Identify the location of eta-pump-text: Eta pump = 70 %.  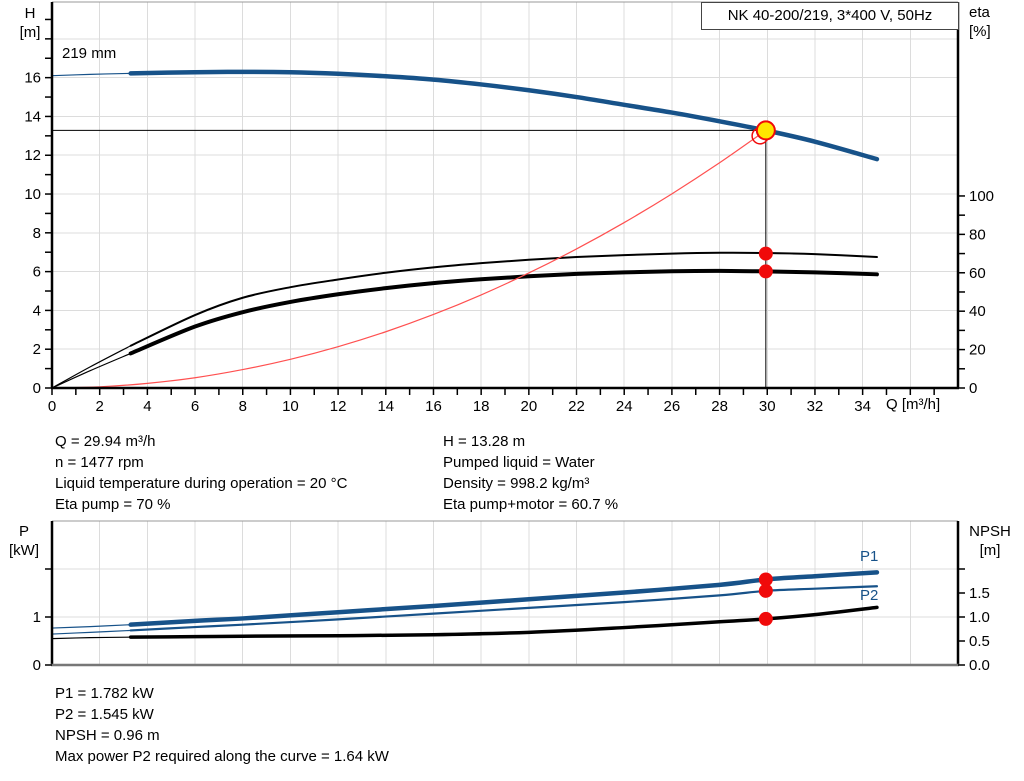
(113, 504).